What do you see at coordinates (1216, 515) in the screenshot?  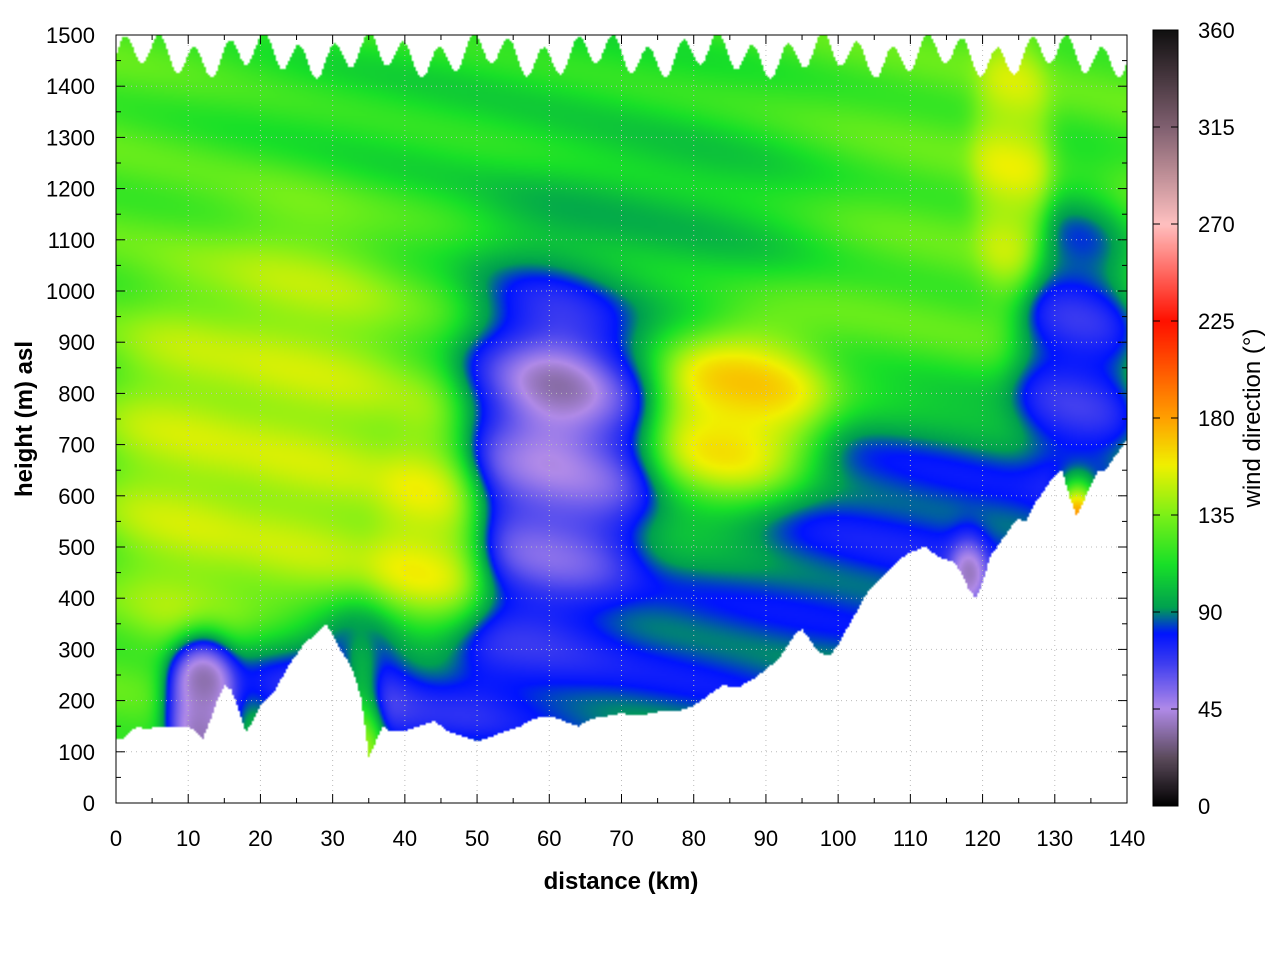 I see `colorbar-tick-label: 135` at bounding box center [1216, 515].